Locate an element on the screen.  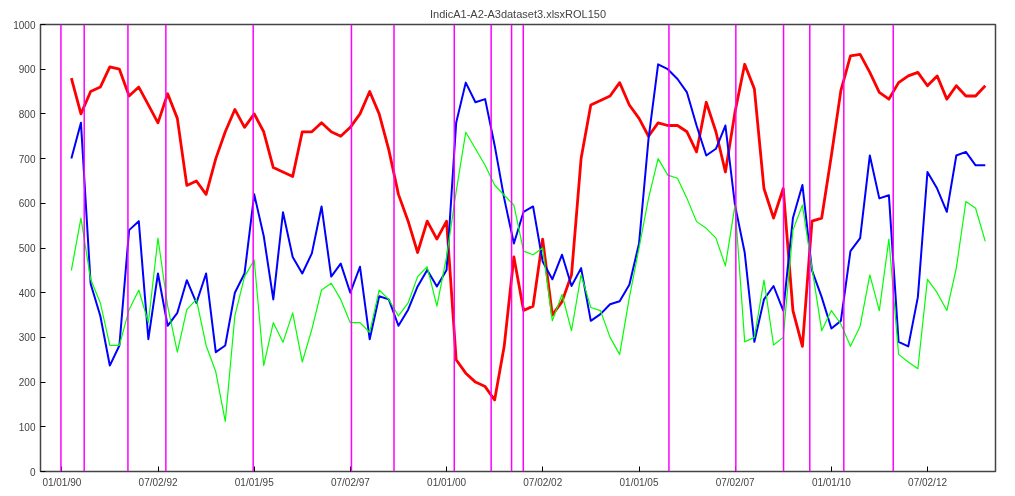
y-tick-label: 500 is located at coordinates (27, 248).